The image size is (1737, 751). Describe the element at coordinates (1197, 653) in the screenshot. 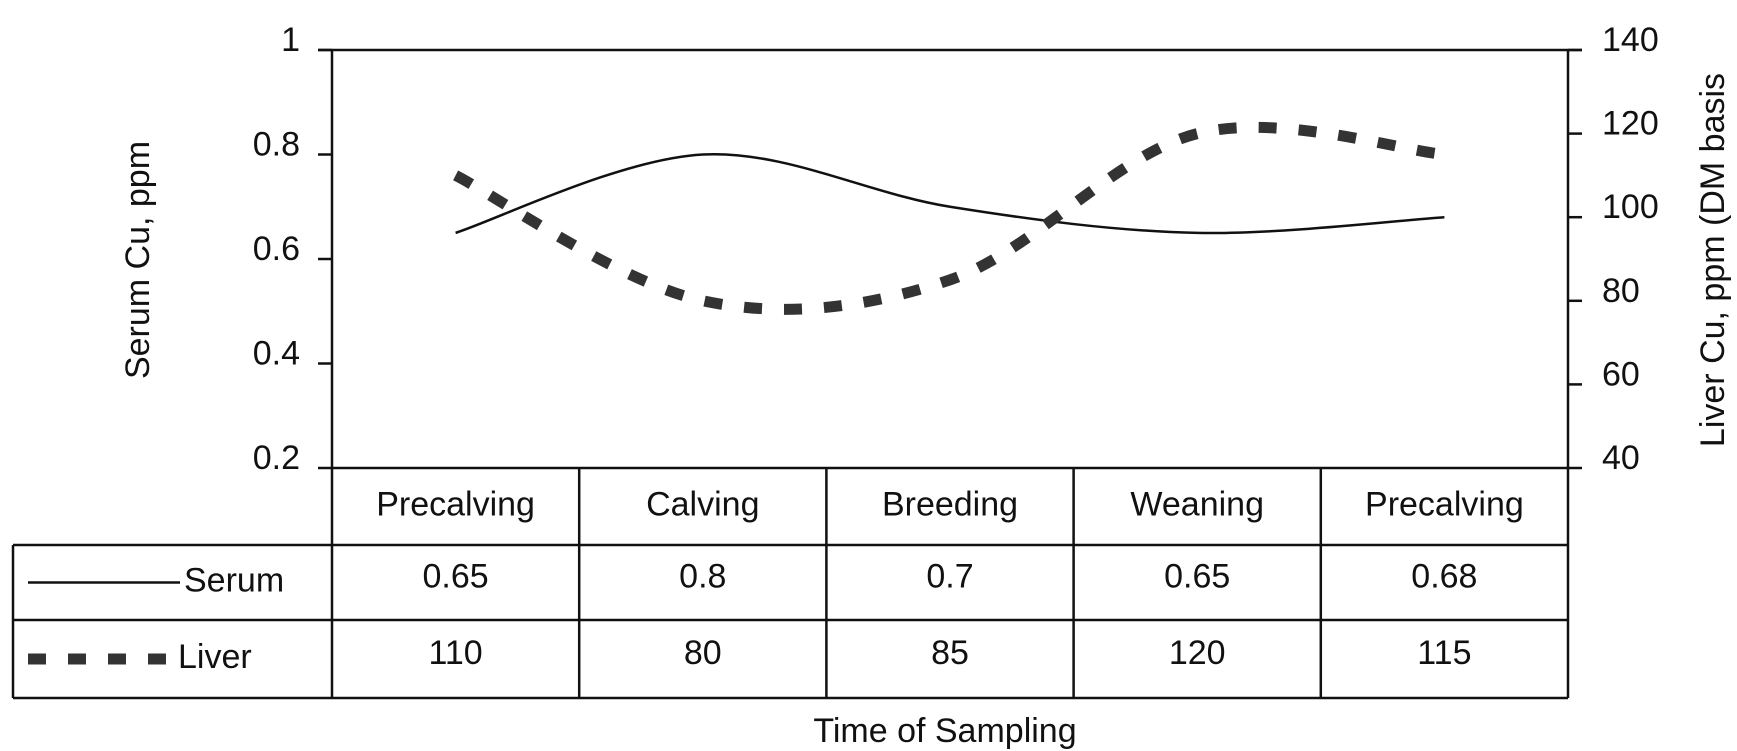

I see `table-value: 120` at that location.